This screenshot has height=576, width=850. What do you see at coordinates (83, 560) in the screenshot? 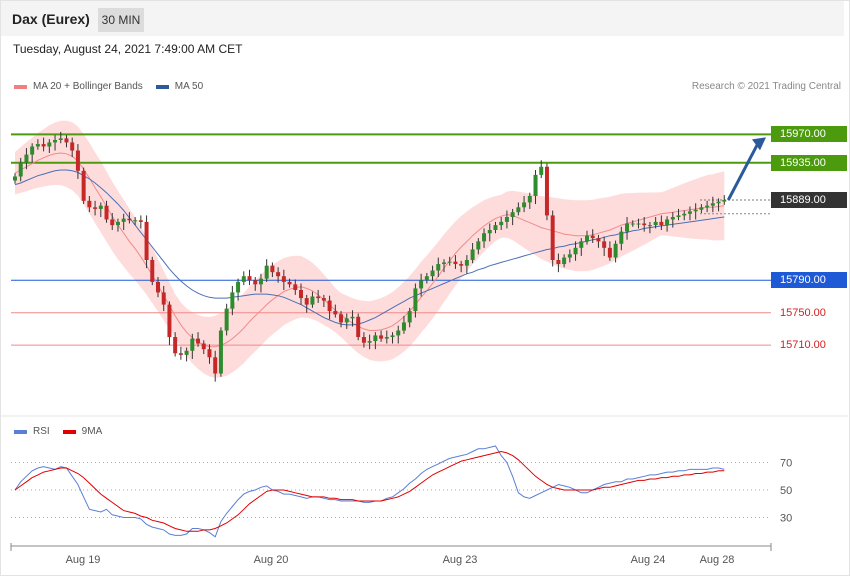
I see `x-tick-label: Aug 19` at bounding box center [83, 560].